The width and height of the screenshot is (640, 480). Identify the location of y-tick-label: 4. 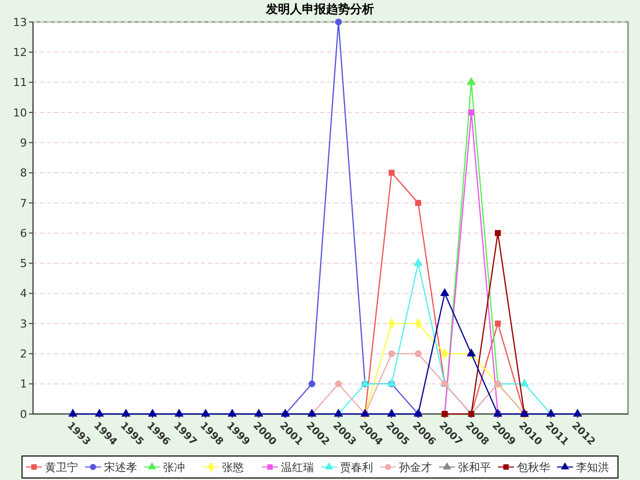
(23, 293).